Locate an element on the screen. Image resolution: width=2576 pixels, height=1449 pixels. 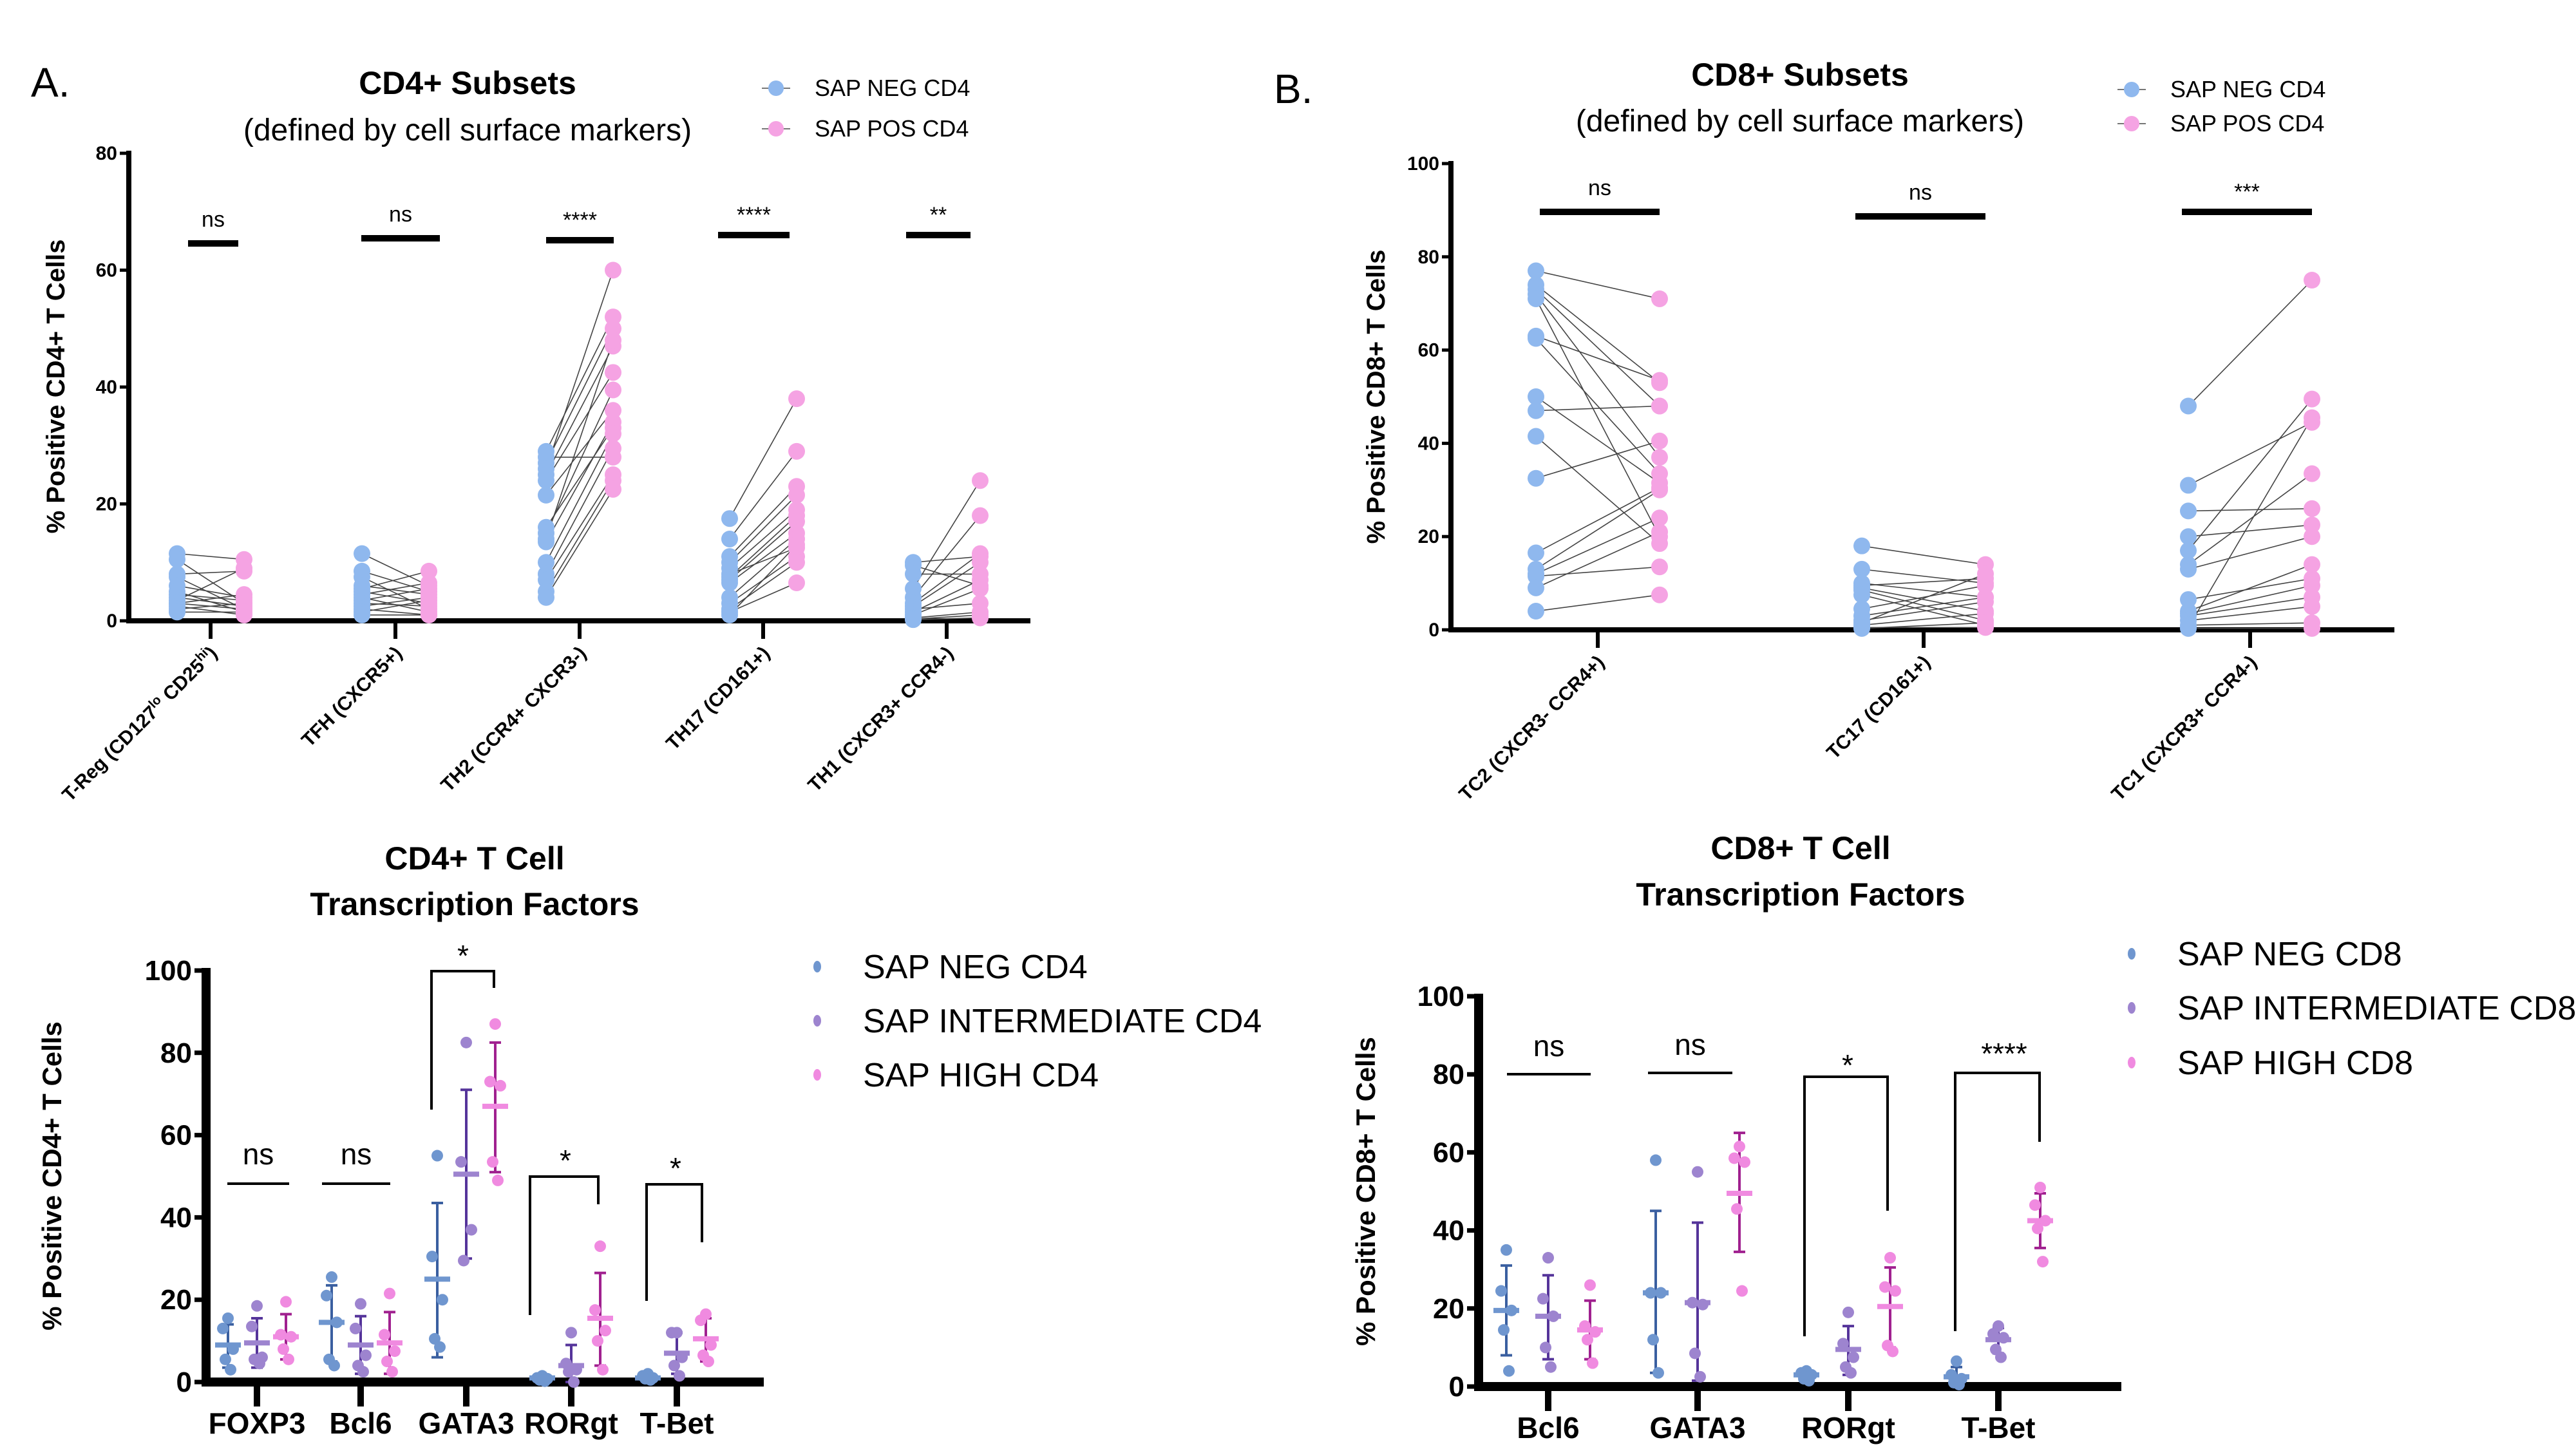
chart-title: CD4+ T Cell is located at coordinates (474, 858).